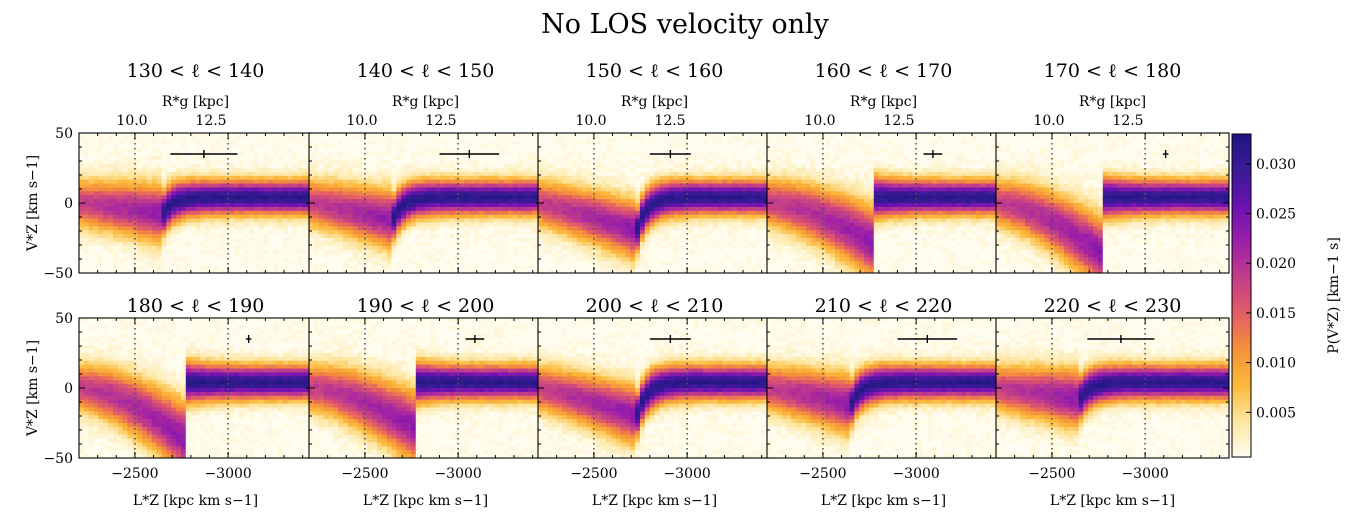 Image resolution: width=1351 pixels, height=517 pixels. I want to click on top-axis-label: R*g [kpc], so click(425, 102).